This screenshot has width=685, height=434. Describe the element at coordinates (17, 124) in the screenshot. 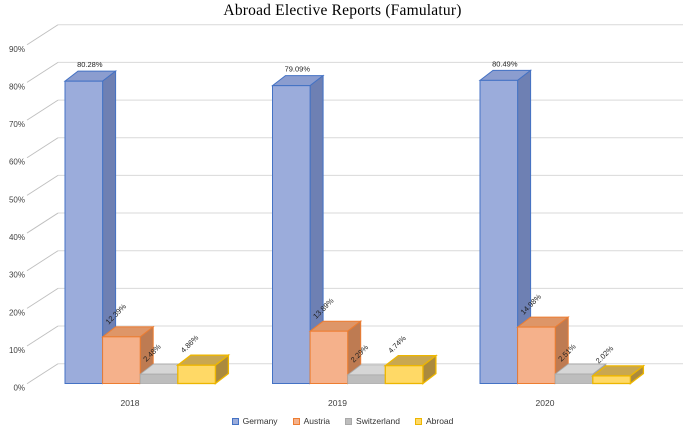

I see `y-axis-label-70: 70%` at that location.